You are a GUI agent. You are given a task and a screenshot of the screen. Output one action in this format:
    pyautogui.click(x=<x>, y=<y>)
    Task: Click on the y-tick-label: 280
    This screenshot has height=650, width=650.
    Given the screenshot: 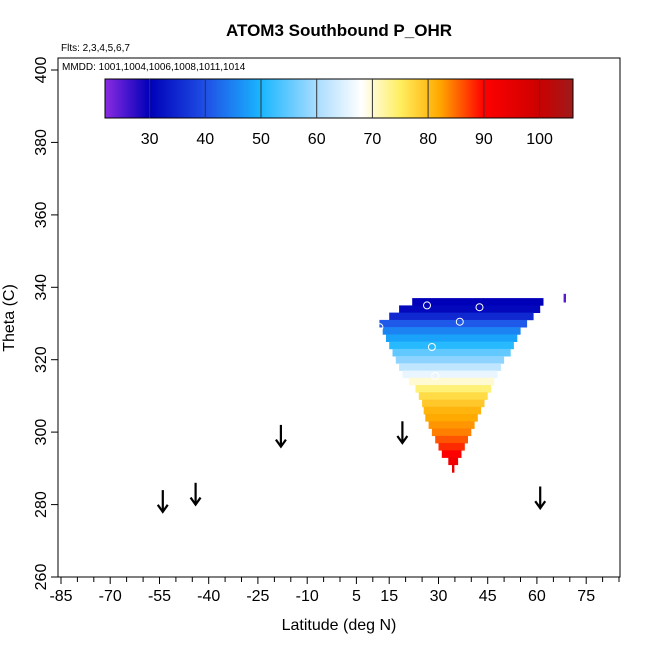 What is the action you would take?
    pyautogui.click(x=41, y=504)
    